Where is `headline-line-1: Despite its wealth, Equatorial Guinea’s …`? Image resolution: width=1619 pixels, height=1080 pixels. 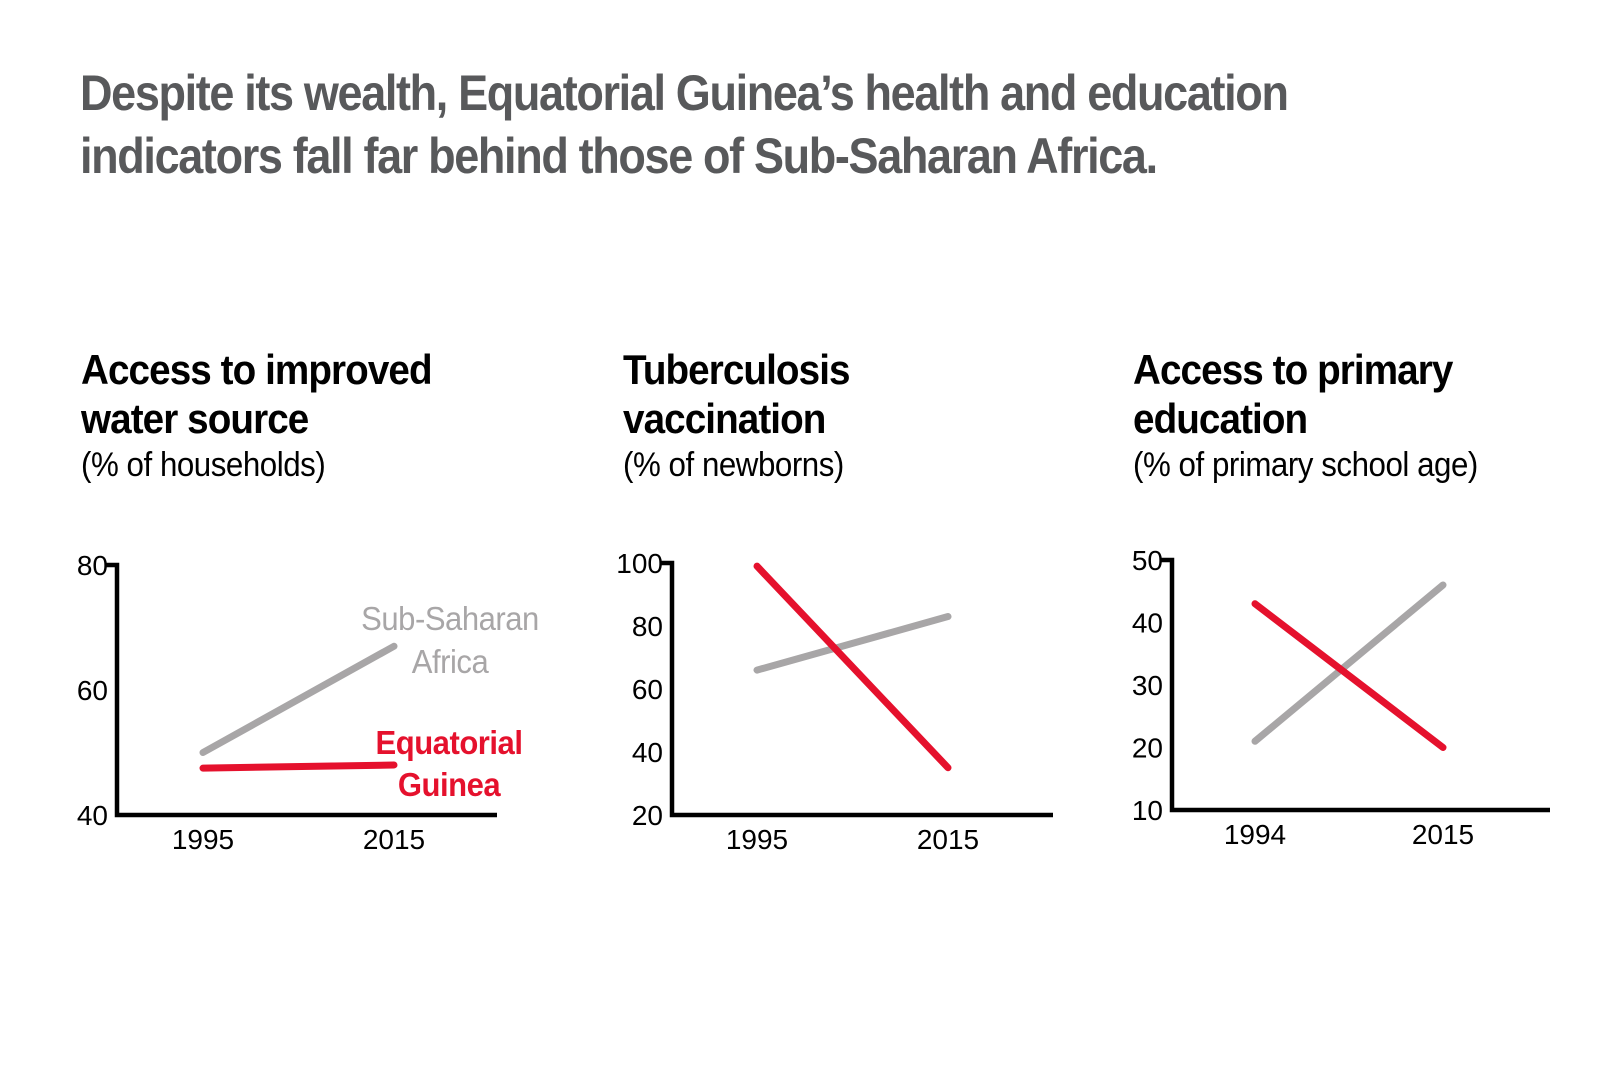
headline-line-1: Despite its wealth, Equatorial Guinea’s … is located at coordinates (684, 93).